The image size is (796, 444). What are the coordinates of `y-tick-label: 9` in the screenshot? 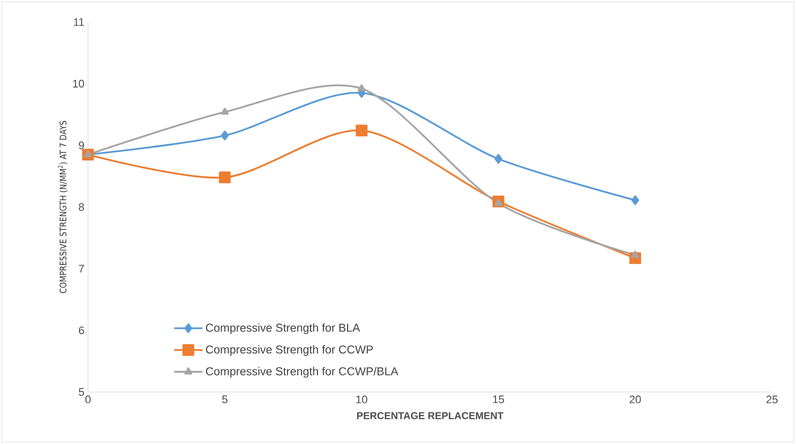 It's located at (81, 145).